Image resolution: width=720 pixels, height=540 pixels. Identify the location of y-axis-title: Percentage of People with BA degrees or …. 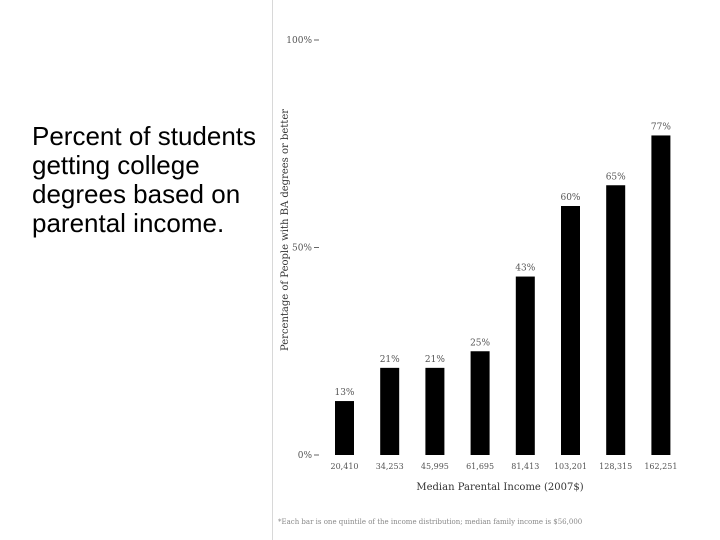
(285, 230).